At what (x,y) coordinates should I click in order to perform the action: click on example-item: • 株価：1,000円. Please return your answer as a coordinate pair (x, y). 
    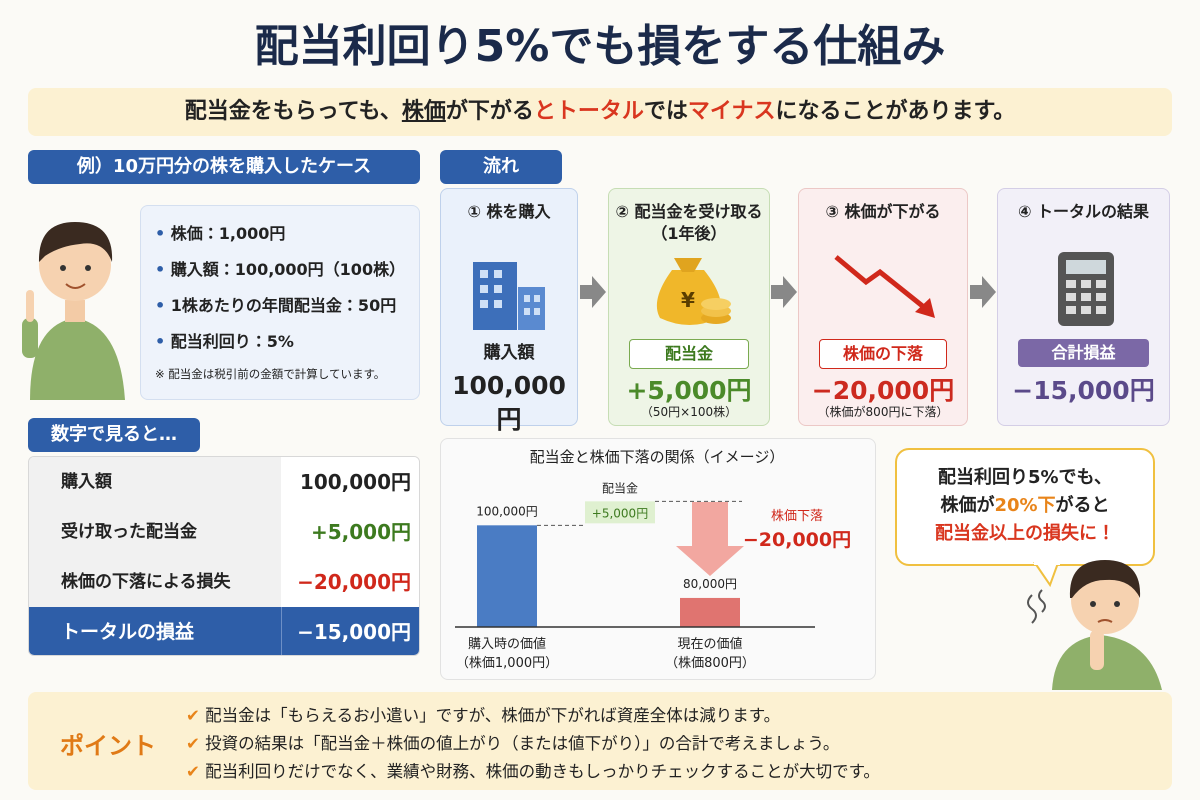
    Looking at the image, I should click on (280, 234).